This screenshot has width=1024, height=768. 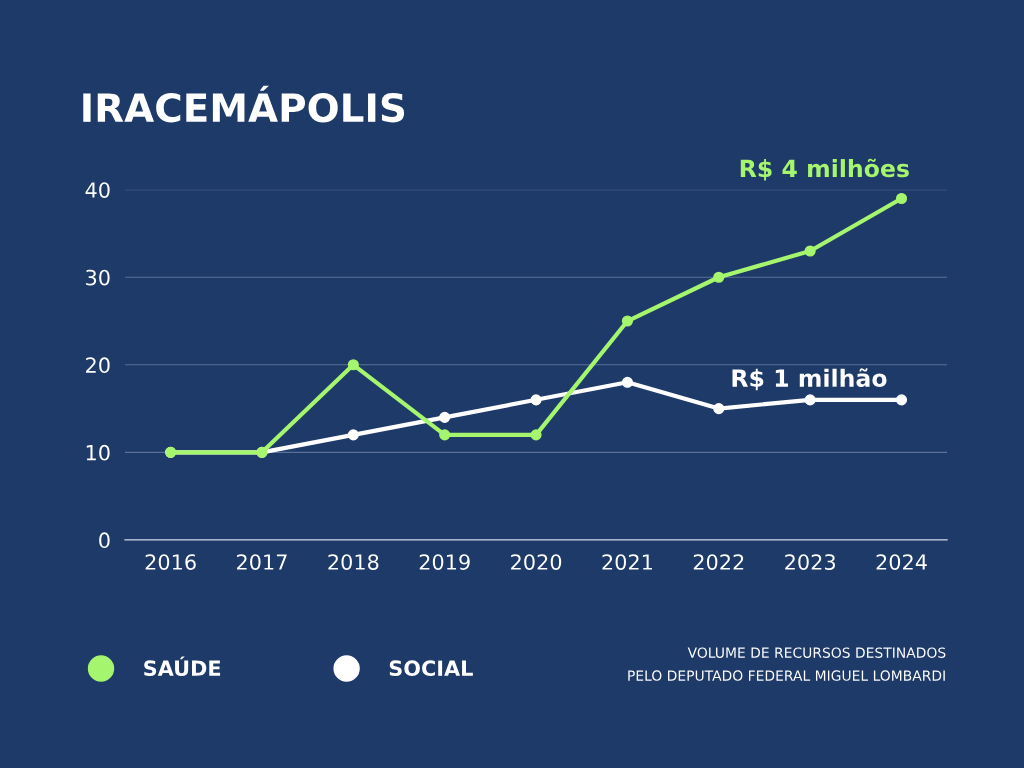 What do you see at coordinates (824, 169) in the screenshot?
I see `text: R$ 4 milhões` at bounding box center [824, 169].